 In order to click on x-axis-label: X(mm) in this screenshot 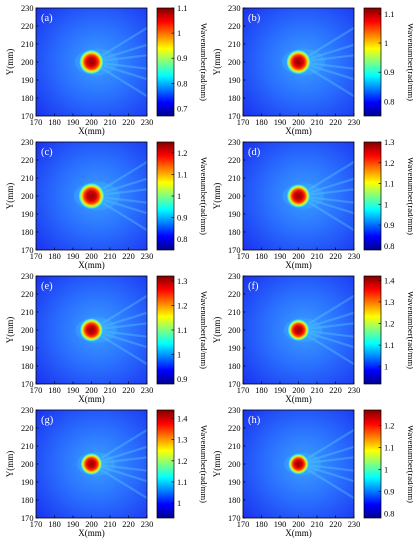, I will do `click(298, 533)`.